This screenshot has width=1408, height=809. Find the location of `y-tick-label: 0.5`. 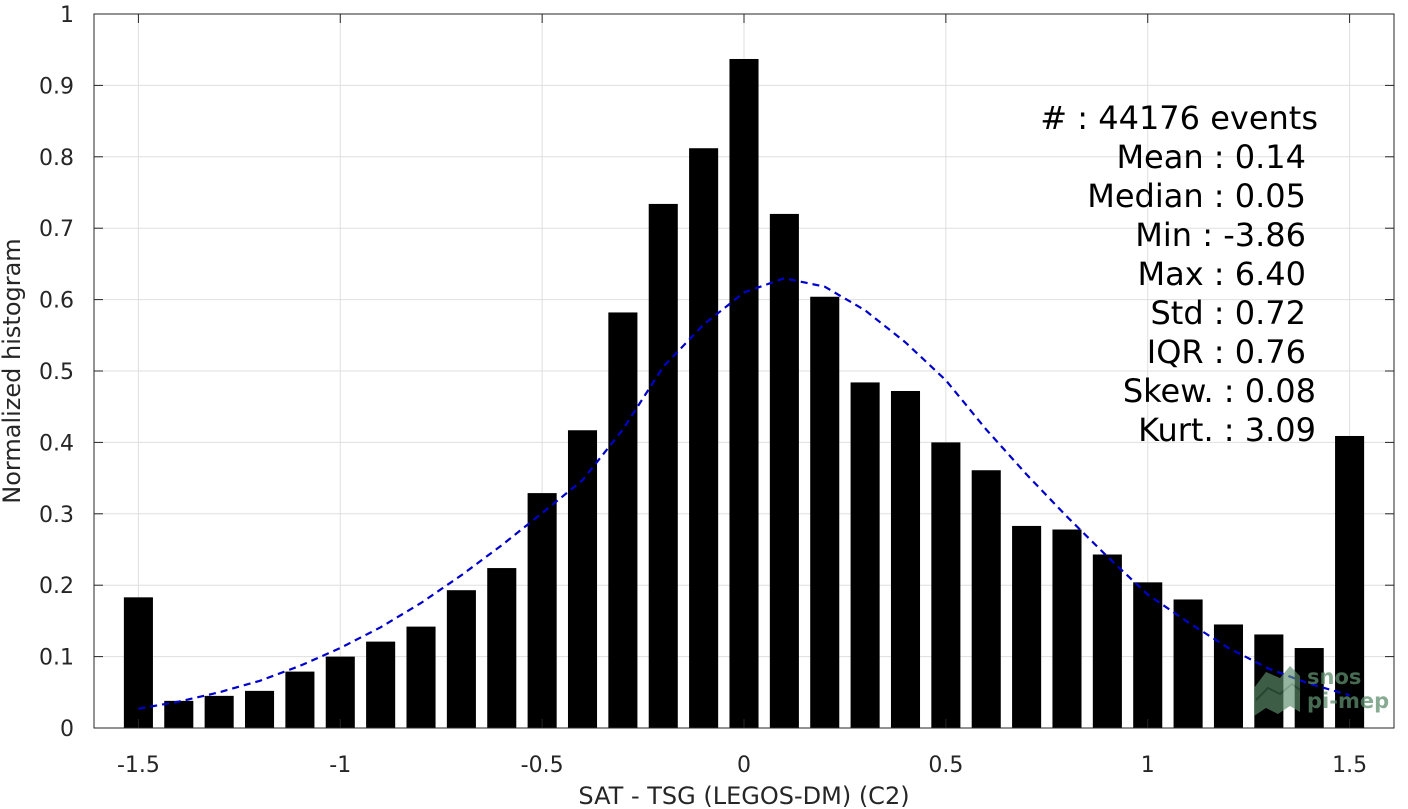

y-tick-label: 0.5 is located at coordinates (56, 372).